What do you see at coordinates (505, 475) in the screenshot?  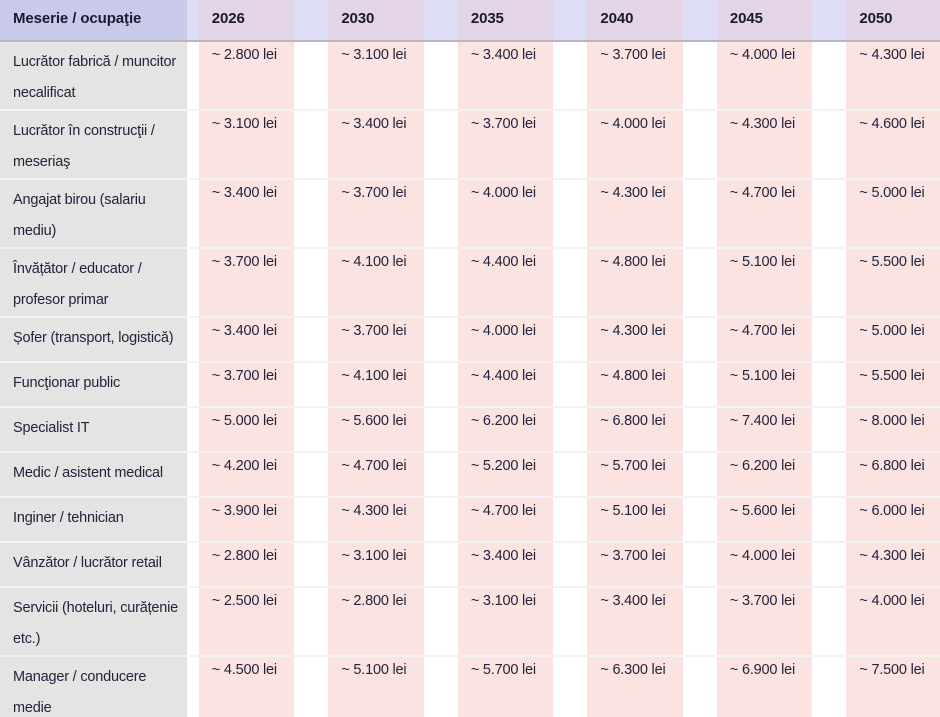 I see `salary-value-cell: ~ 5.200 lei` at bounding box center [505, 475].